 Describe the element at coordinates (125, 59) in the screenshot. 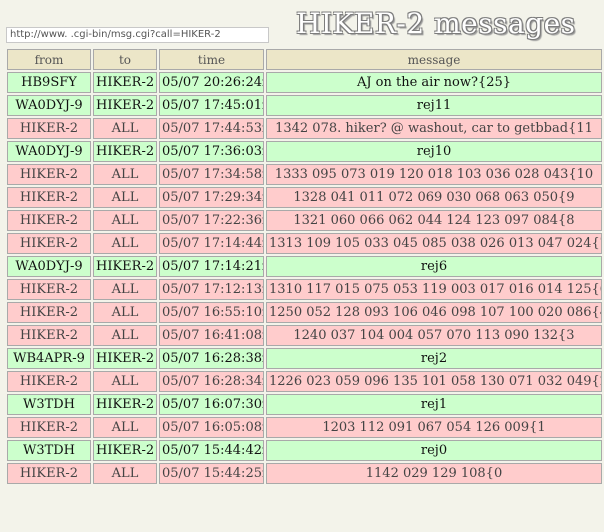

I see `column-header-to: to` at that location.